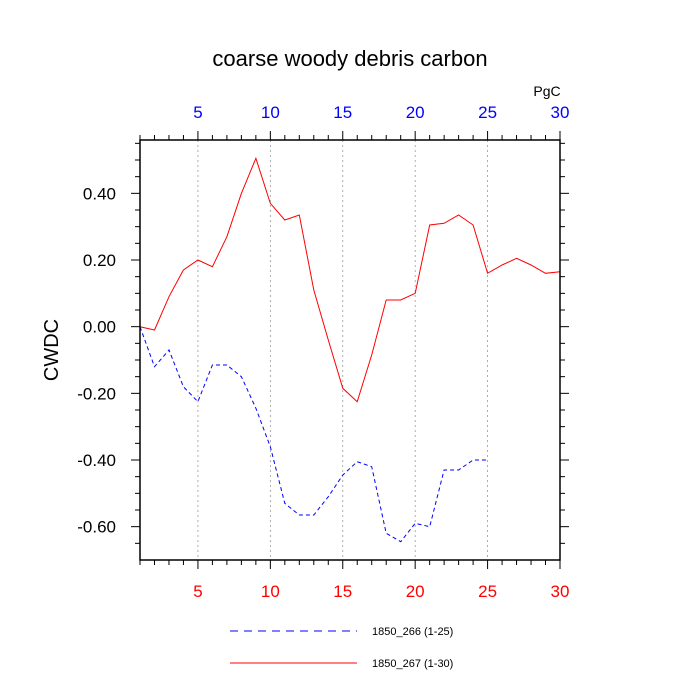 The image size is (700, 700). What do you see at coordinates (546, 91) in the screenshot?
I see `units-label: PgC` at bounding box center [546, 91].